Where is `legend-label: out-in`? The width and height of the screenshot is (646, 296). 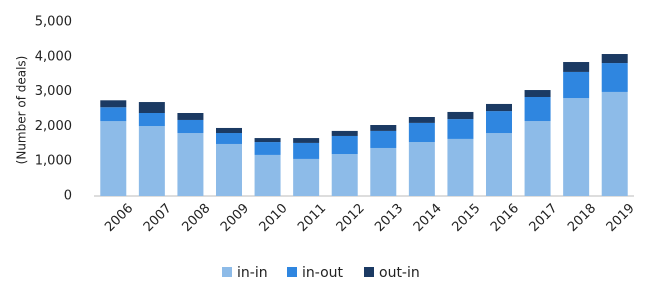
legend-label: out-in is located at coordinates (399, 273).